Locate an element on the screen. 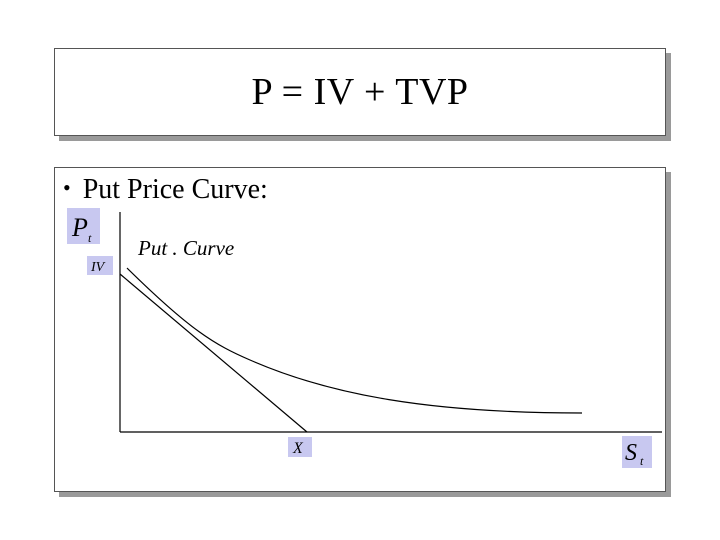 Image resolution: width=720 pixels, height=540 pixels. st-label-box is located at coordinates (637, 452).